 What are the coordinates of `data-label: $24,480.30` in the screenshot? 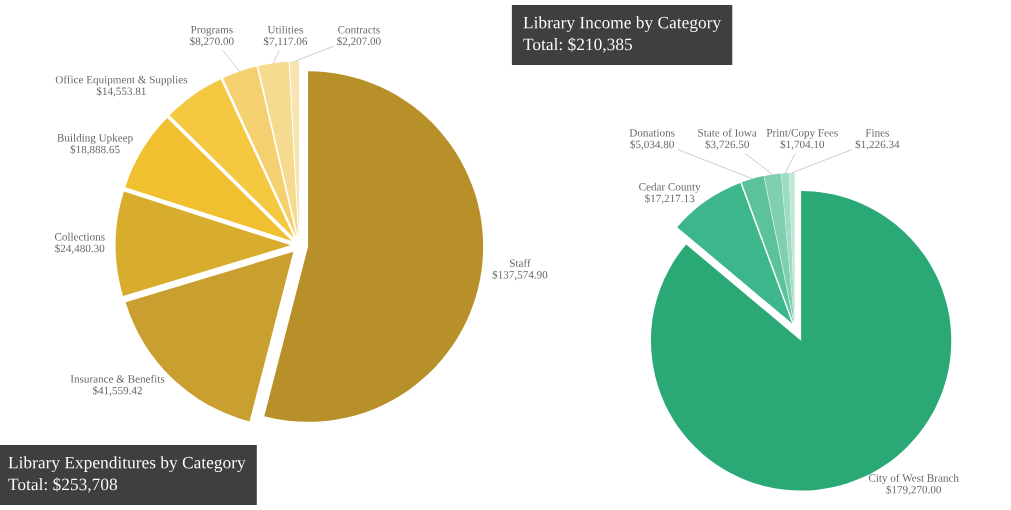 It's located at (80, 249).